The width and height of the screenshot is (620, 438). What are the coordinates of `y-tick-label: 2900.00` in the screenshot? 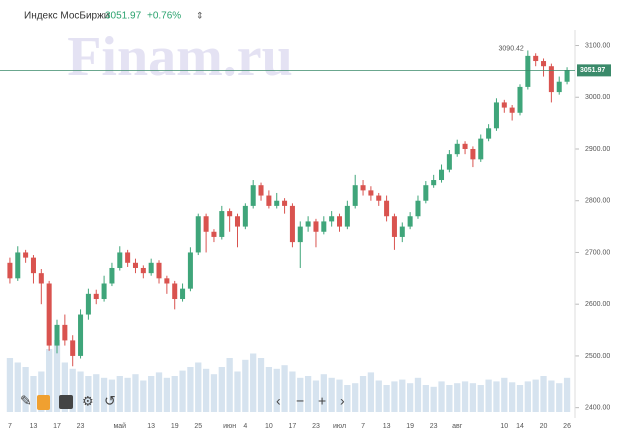 It's located at (597, 149).